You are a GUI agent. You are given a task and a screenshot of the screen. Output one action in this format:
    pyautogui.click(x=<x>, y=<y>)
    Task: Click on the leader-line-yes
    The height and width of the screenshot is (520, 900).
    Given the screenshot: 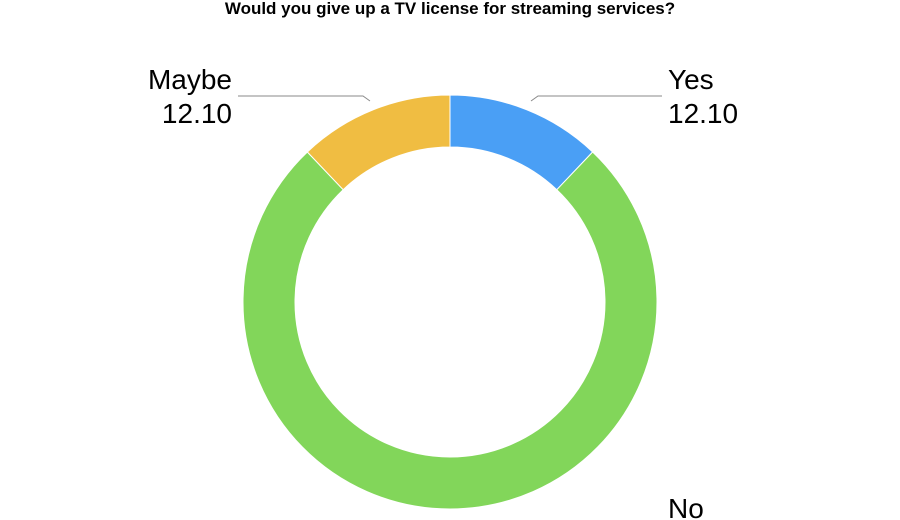 What is the action you would take?
    pyautogui.click(x=596, y=98)
    